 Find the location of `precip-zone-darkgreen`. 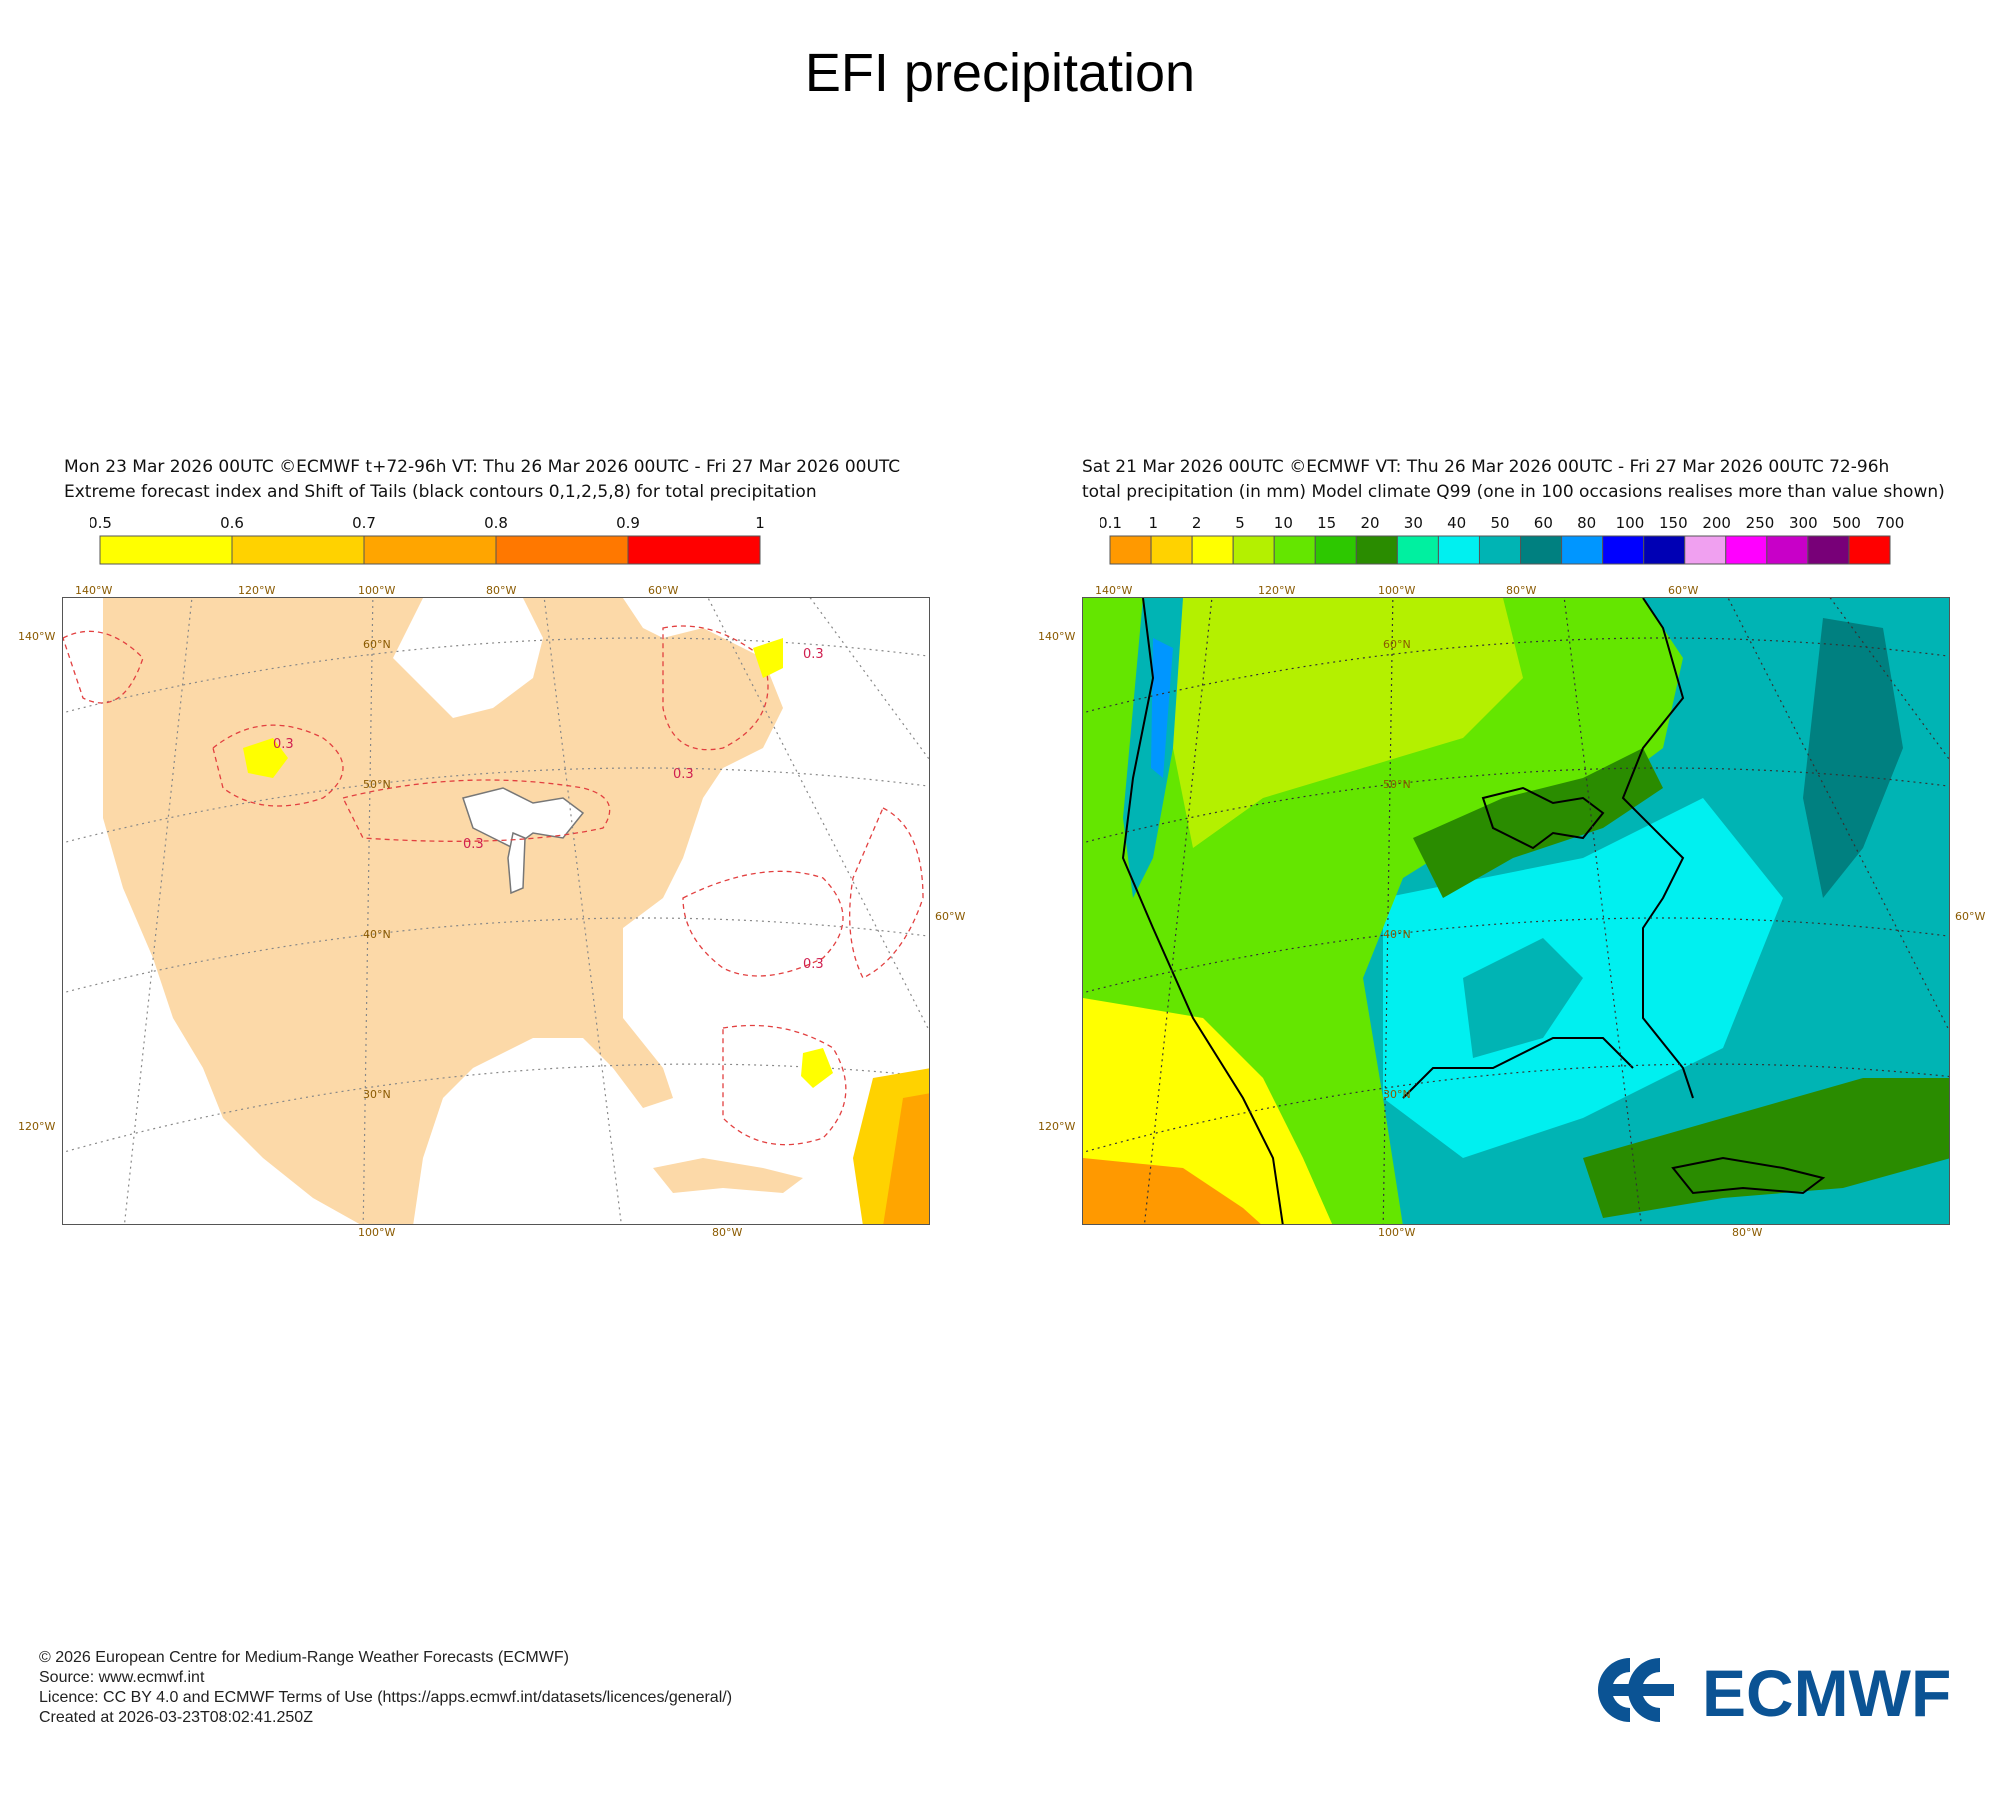

precip-zone-darkgreen is located at coordinates (1538, 823).